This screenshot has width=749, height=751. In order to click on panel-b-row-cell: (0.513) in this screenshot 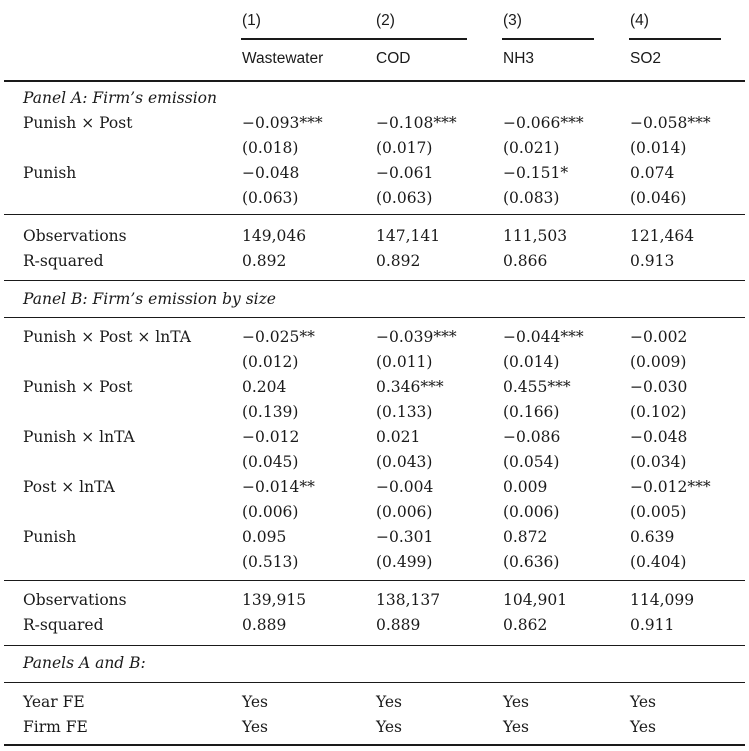, I will do `click(270, 562)`.